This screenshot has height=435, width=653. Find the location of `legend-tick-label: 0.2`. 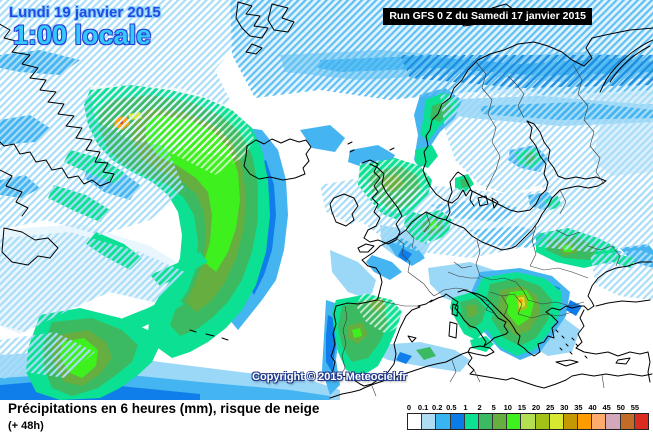

legend-tick-label: 0.2 is located at coordinates (437, 407).